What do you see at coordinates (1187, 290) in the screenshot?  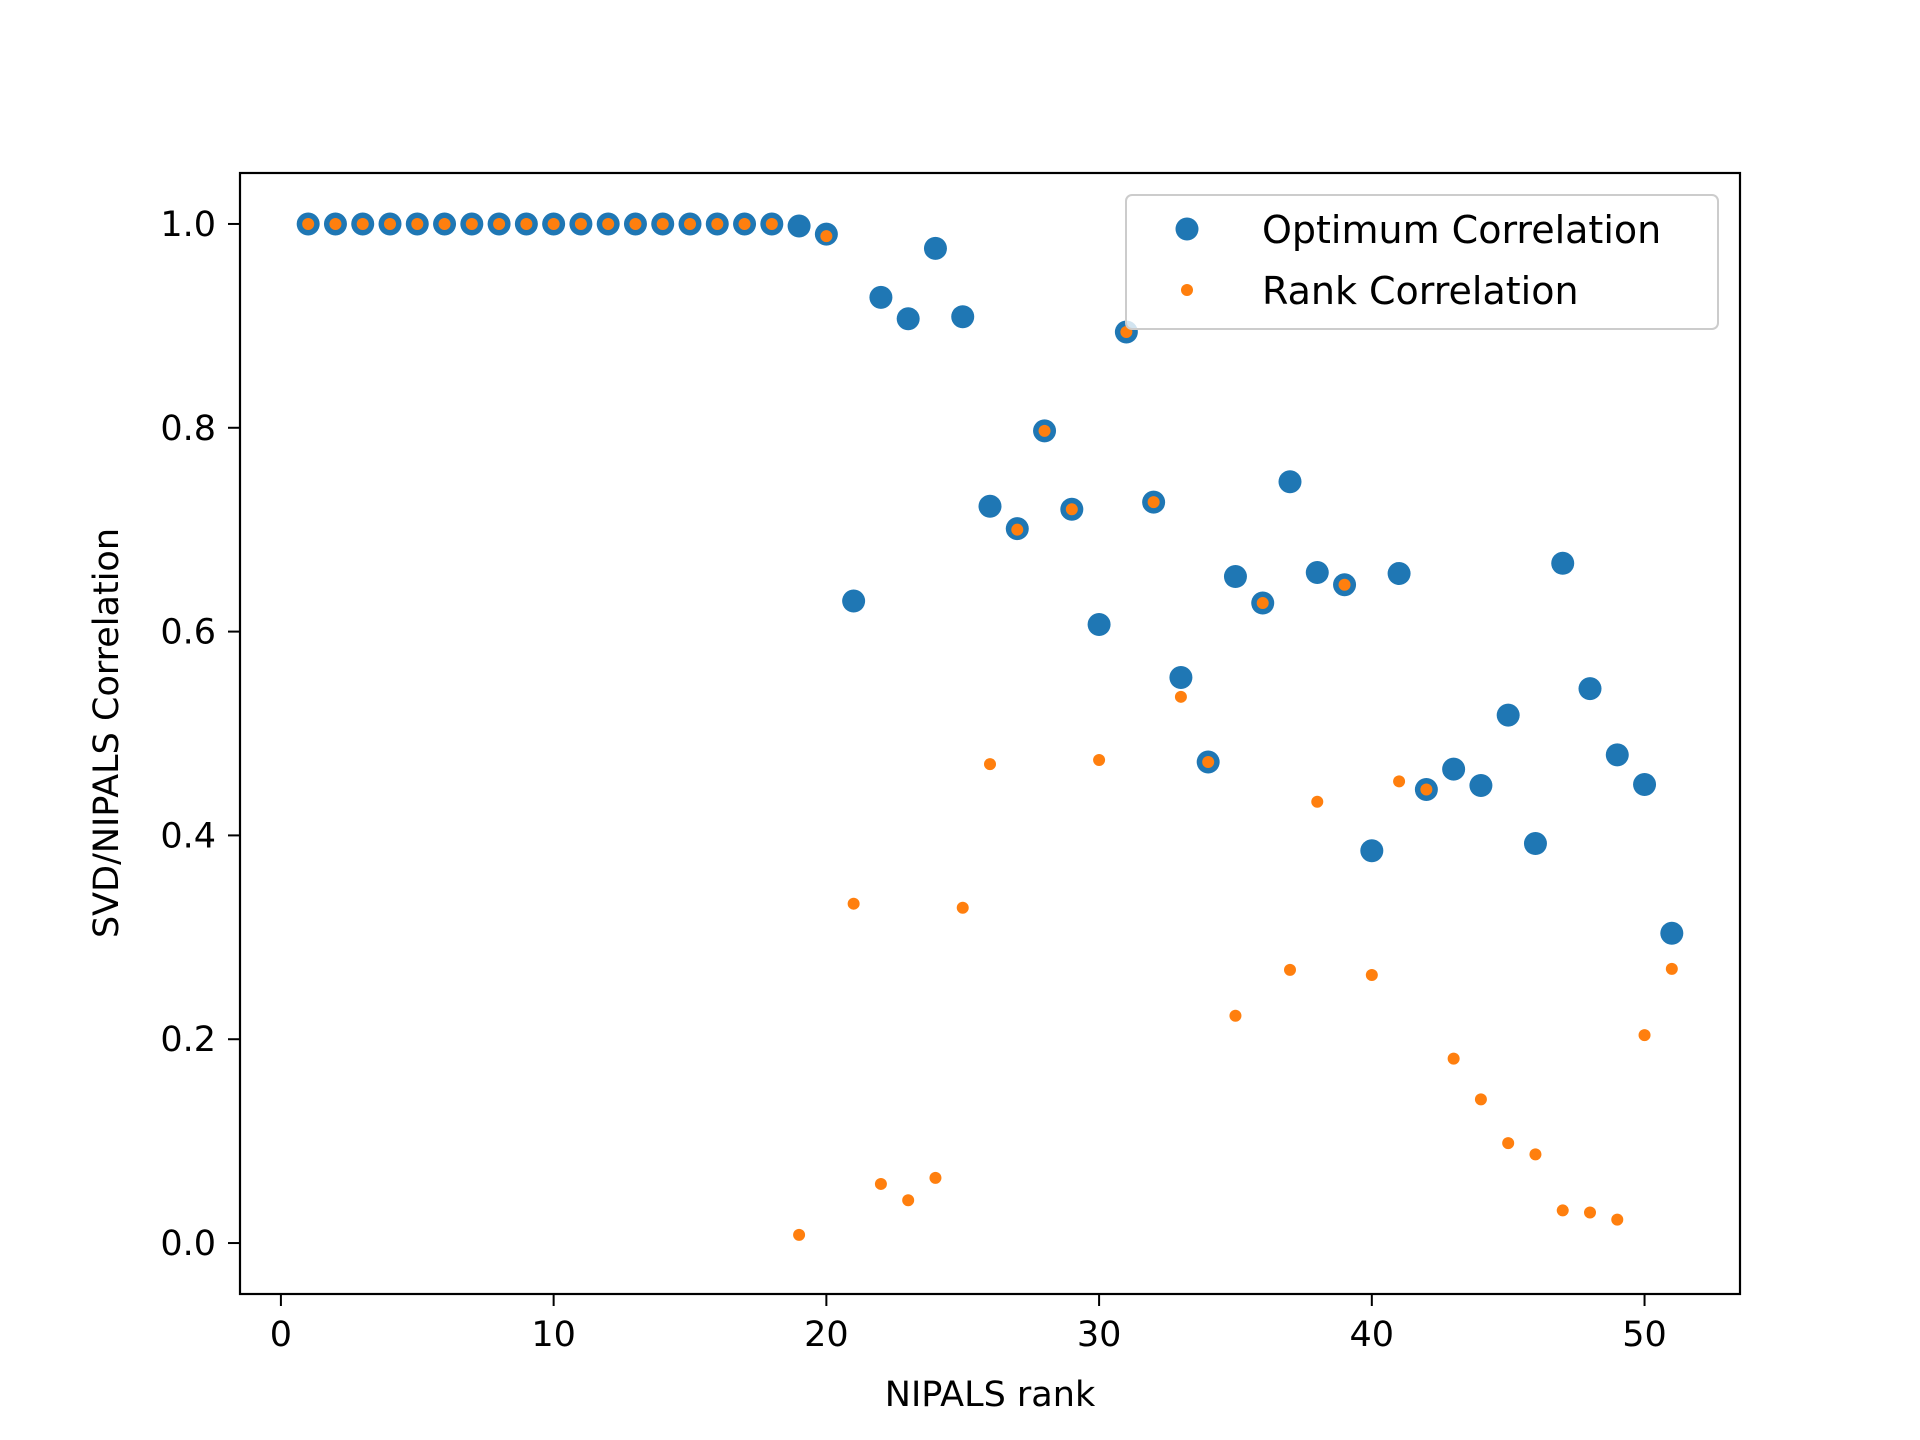 I see `legend-marker-rank` at bounding box center [1187, 290].